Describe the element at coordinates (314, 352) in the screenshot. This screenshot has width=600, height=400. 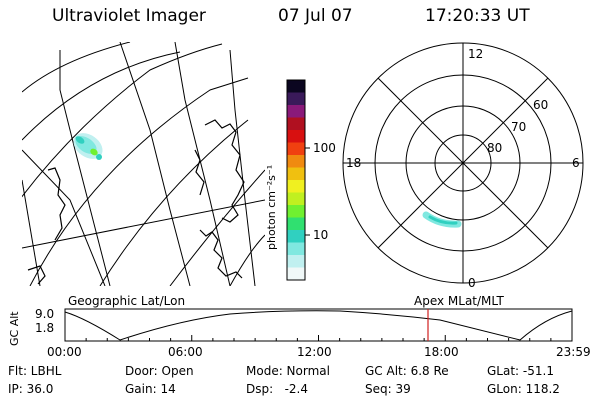
I see `timeline-xtick-1200: 12:00` at that location.